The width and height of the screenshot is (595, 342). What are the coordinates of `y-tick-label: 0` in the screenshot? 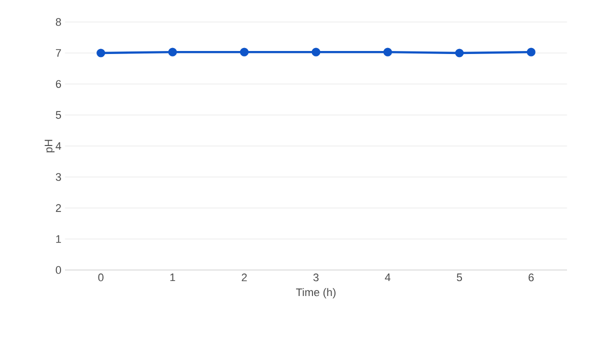 It's located at (59, 270).